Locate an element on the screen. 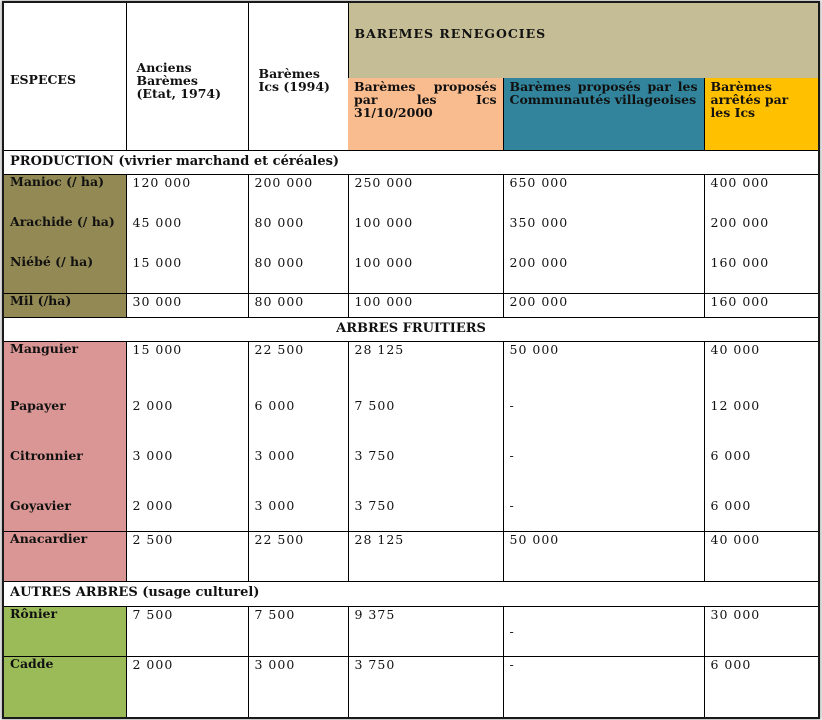  species-cell: Niébé (/ ha) is located at coordinates (65, 274).